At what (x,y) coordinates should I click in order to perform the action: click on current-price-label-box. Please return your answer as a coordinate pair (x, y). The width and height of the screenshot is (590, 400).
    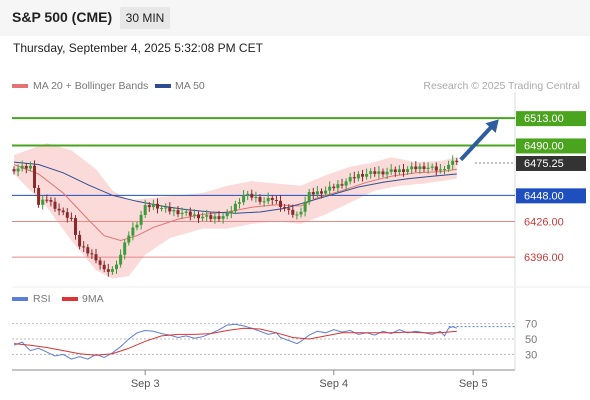
    Looking at the image, I should click on (551, 163).